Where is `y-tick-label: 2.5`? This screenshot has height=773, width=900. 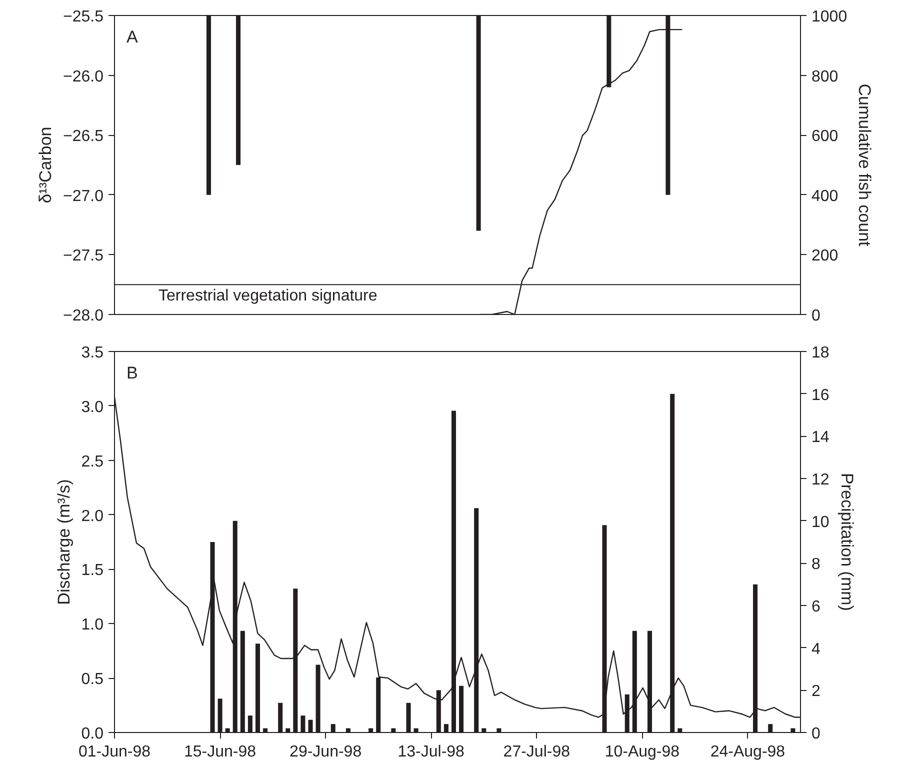 y-tick-label: 2.5 is located at coordinates (92, 461).